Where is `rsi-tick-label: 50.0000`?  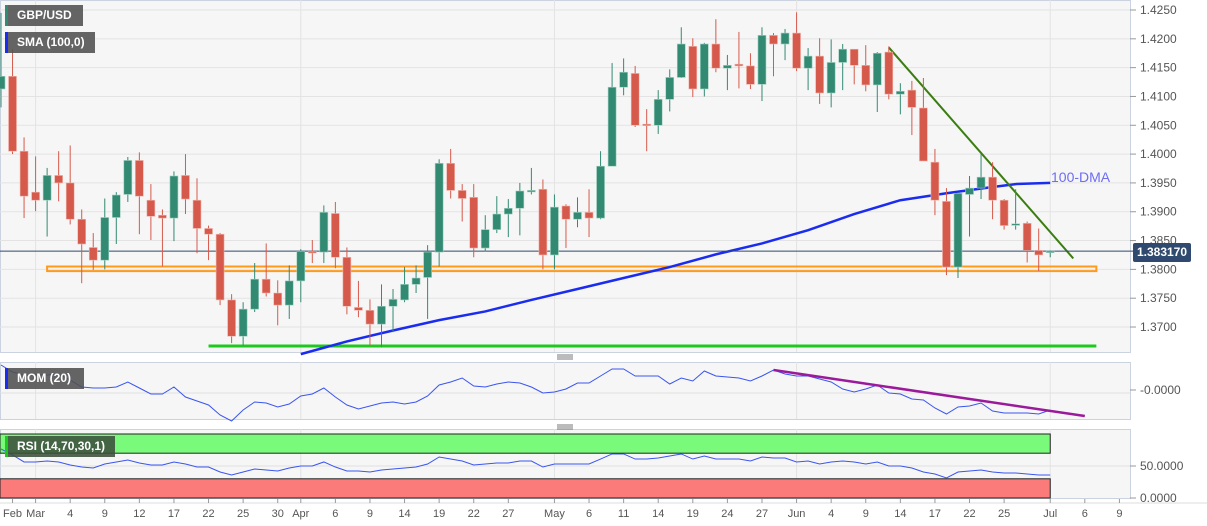
rsi-tick-label: 50.0000 is located at coordinates (1162, 466).